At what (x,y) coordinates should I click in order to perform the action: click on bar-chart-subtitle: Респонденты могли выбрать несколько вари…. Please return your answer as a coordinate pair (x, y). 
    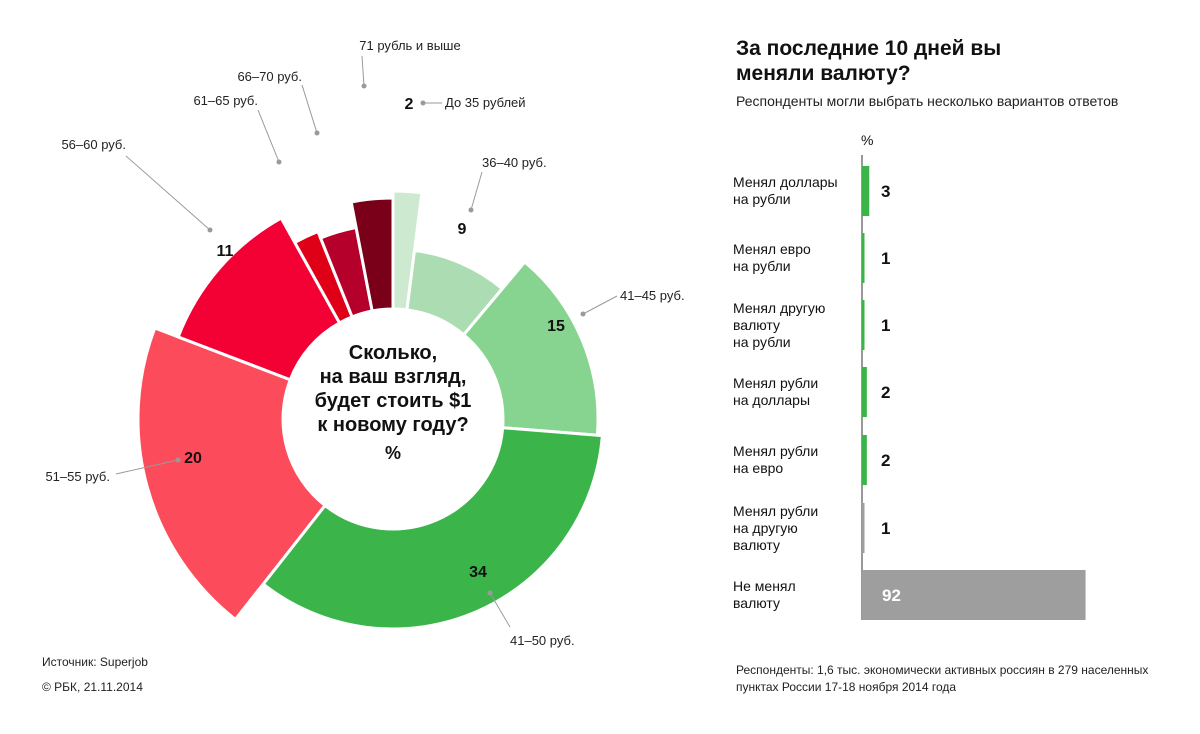
    Looking at the image, I should click on (927, 101).